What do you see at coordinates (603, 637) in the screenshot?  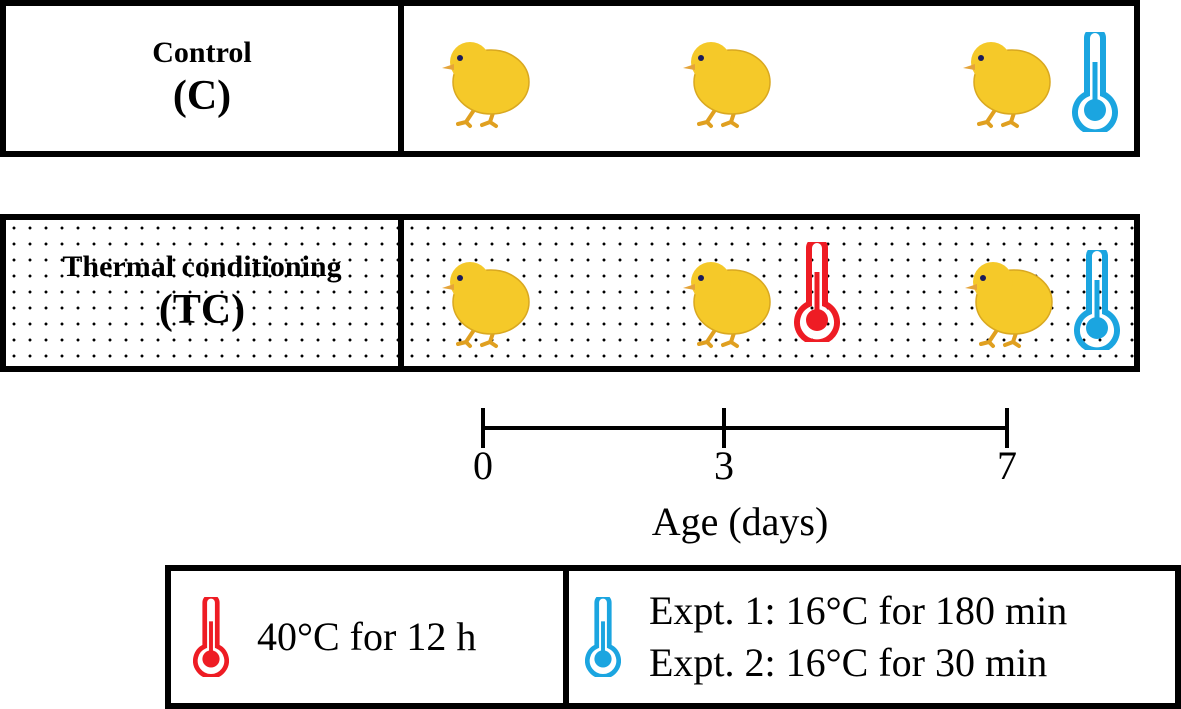 I see `blue-thermometer-icon` at bounding box center [603, 637].